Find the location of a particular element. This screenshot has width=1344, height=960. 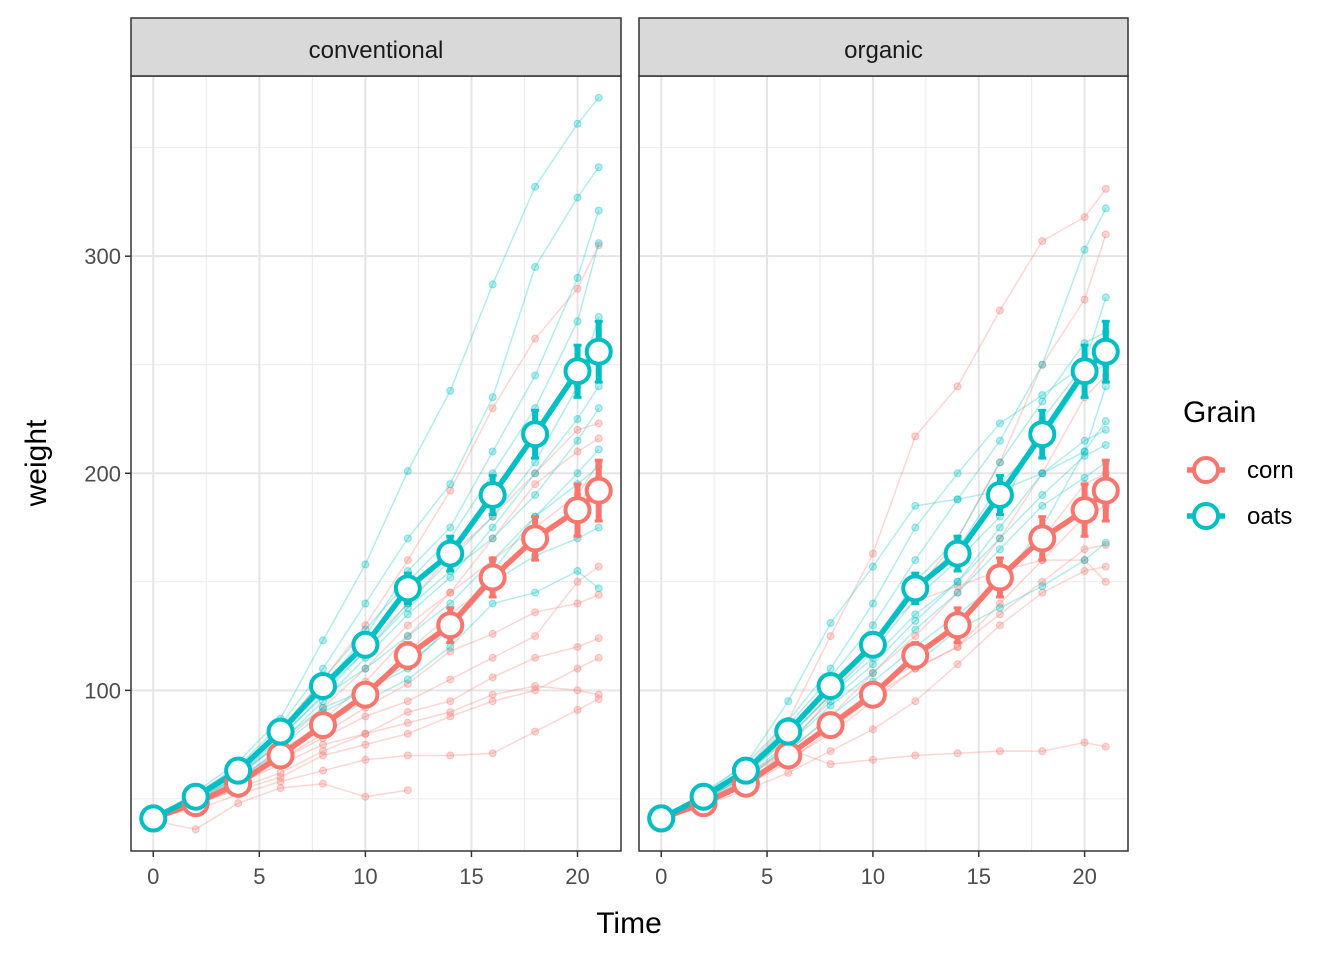

strip-background is located at coordinates (883, 47).